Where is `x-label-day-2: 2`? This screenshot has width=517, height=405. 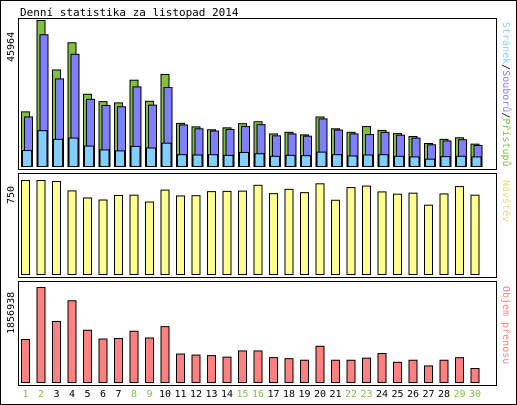
x-label-day-2: 2 is located at coordinates (41, 394).